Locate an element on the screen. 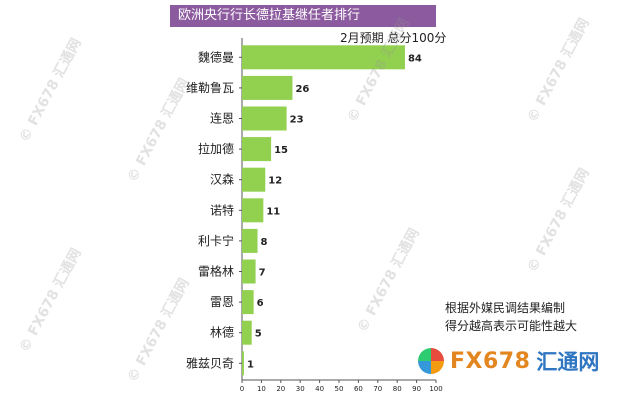 This screenshot has height=400, width=640. data-label: 1 is located at coordinates (250, 364).